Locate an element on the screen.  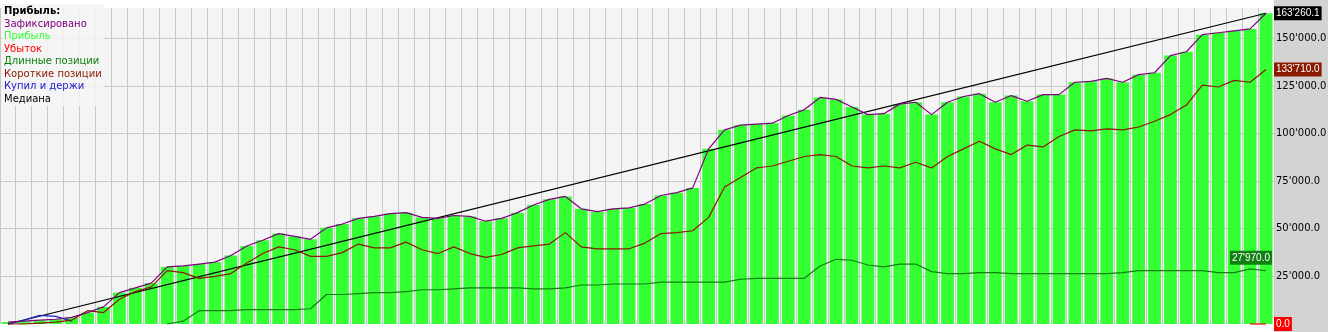
text: Прибыль is located at coordinates (28, 36).